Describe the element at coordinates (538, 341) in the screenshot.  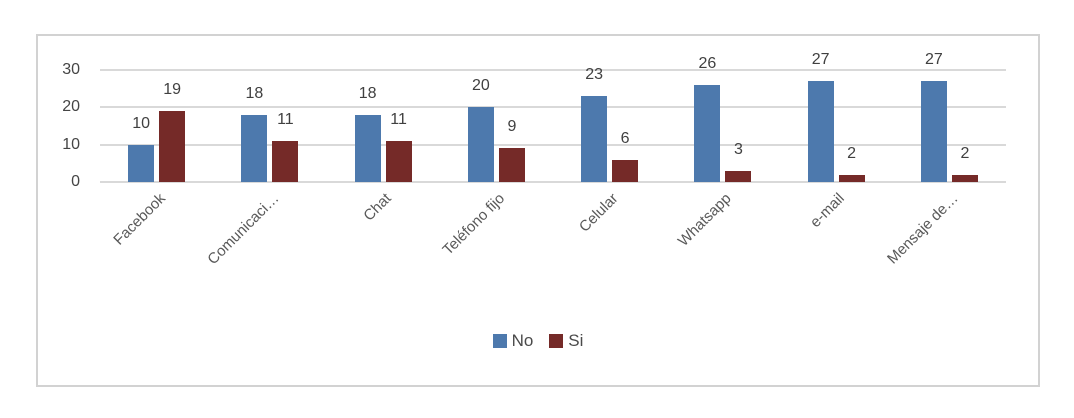
I see `legend: No Si` at that location.